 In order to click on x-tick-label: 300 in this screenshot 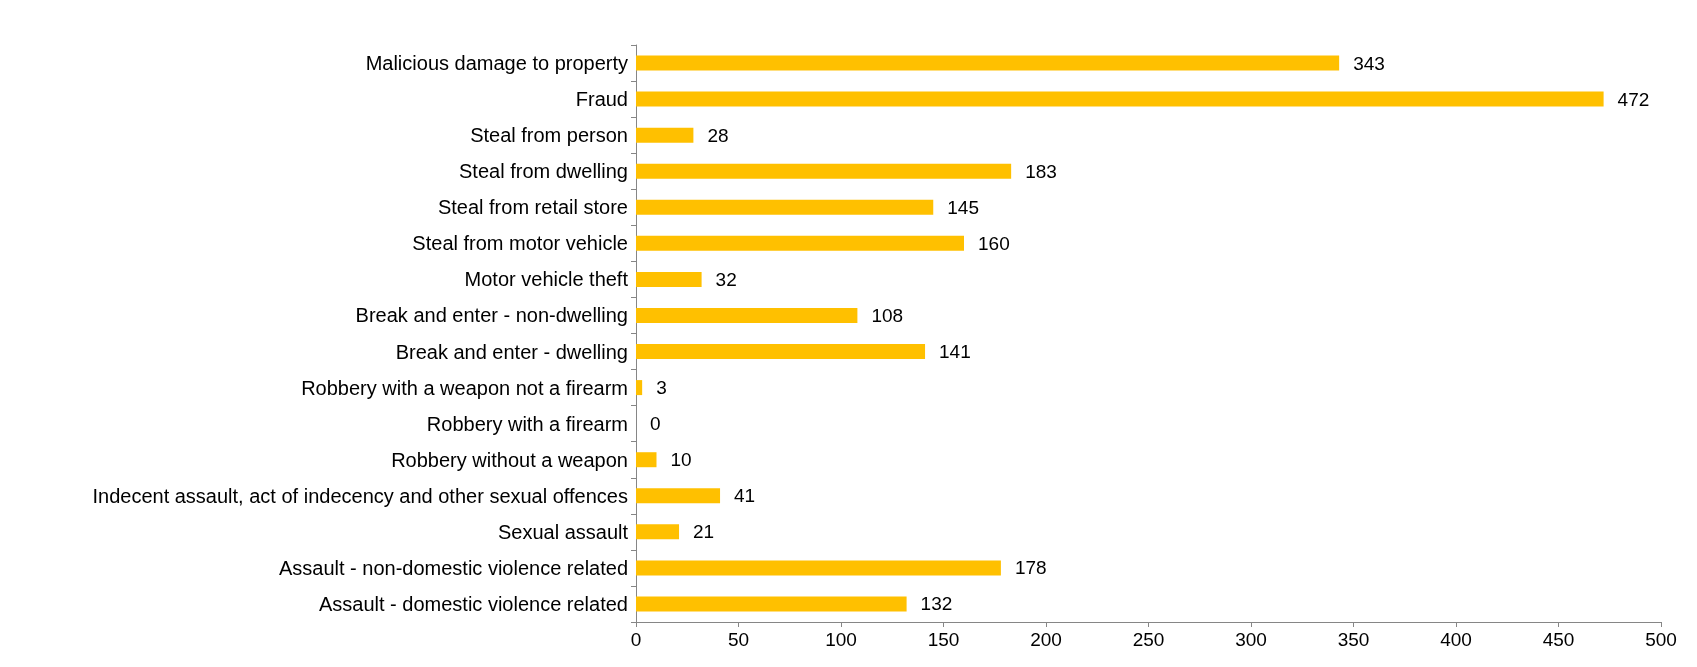, I will do `click(1251, 639)`.